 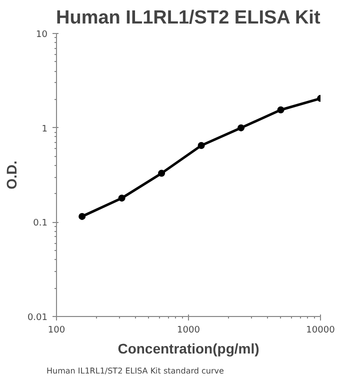 What do you see at coordinates (135, 371) in the screenshot?
I see `text: Human IL1RL1/ST2 ELISA Kit standard curve` at bounding box center [135, 371].